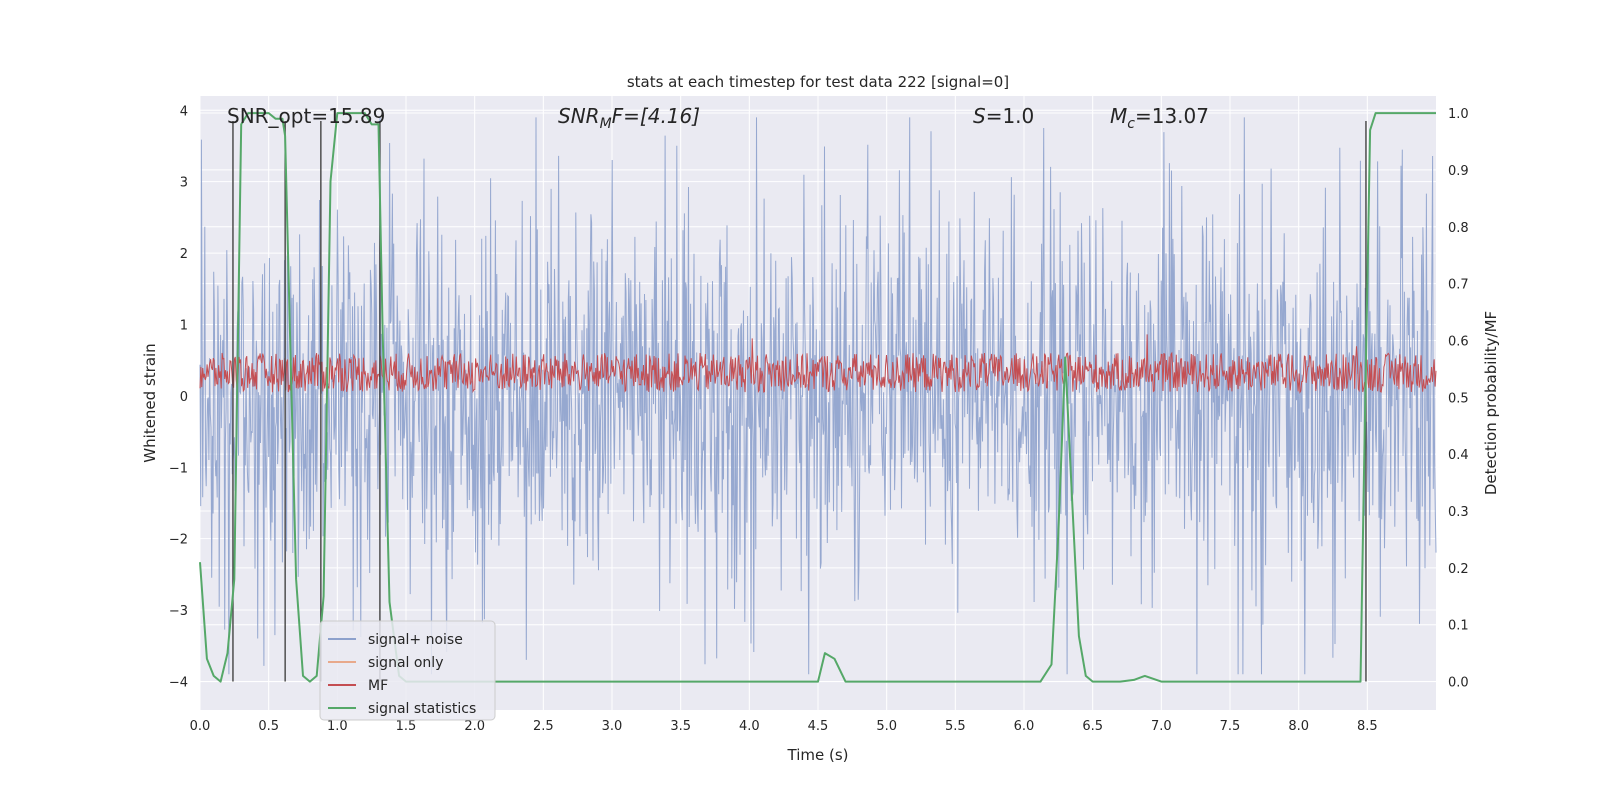 The width and height of the screenshot is (1600, 800). I want to click on legend-label-signal-only: signal only, so click(405, 663).